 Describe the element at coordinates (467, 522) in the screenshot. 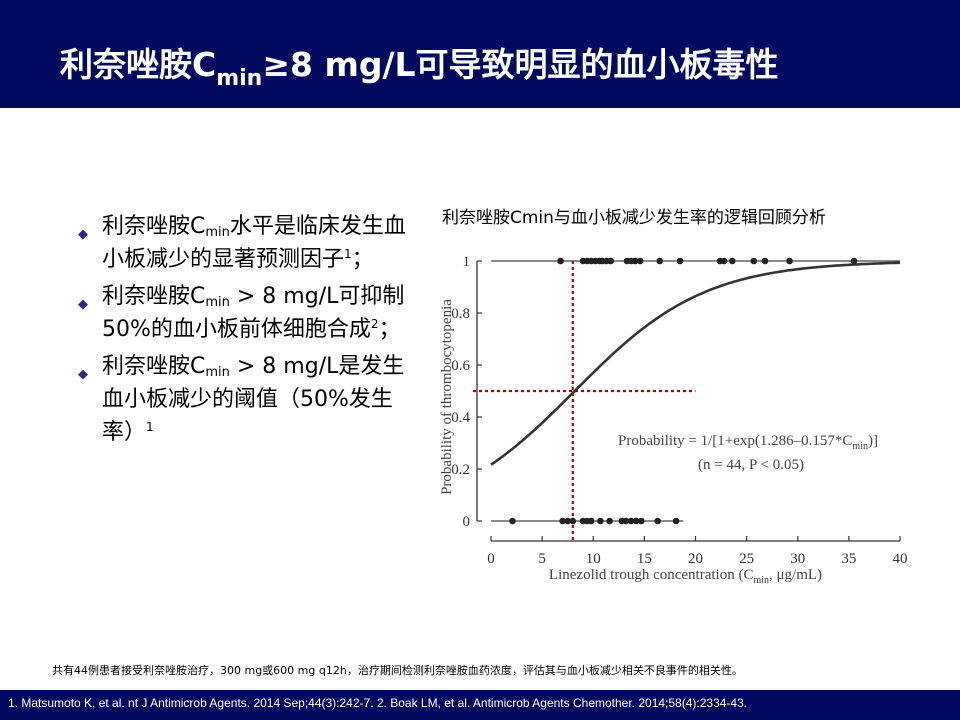

I see `y-tick-label: 0` at that location.